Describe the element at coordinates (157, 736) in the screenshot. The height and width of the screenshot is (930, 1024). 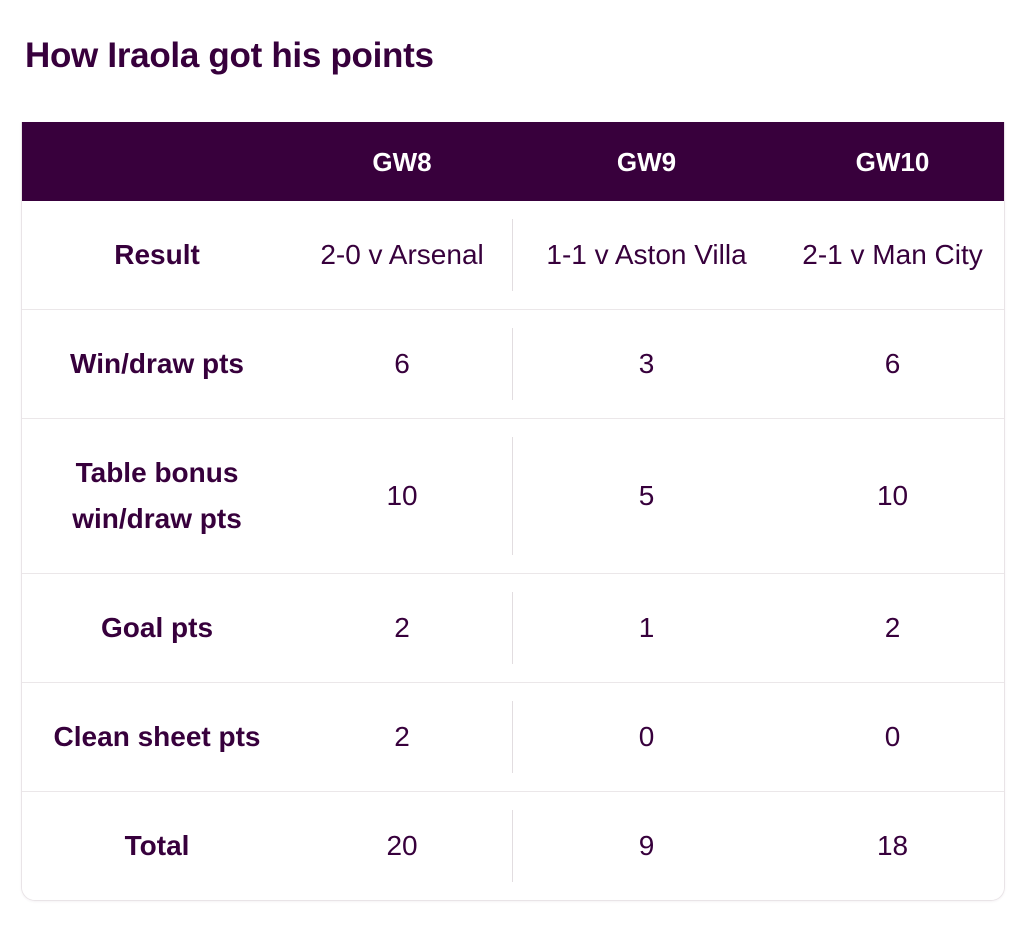
I see `row-label: Clean sheet pts` at that location.